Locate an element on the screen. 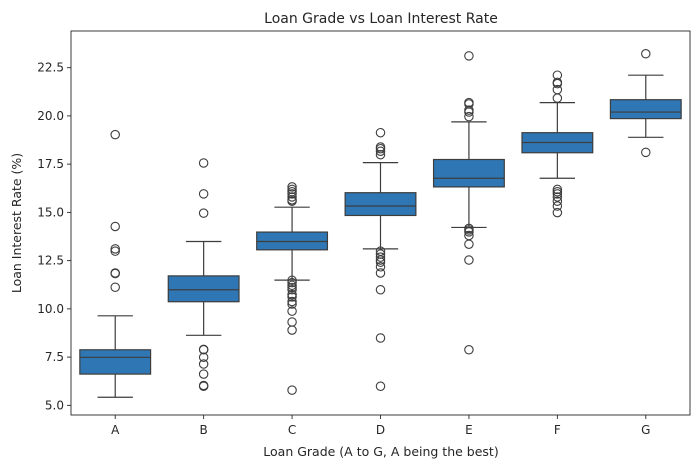 Image resolution: width=700 pixels, height=468 pixels. x-axis: A B C D E F G is located at coordinates (380, 426).